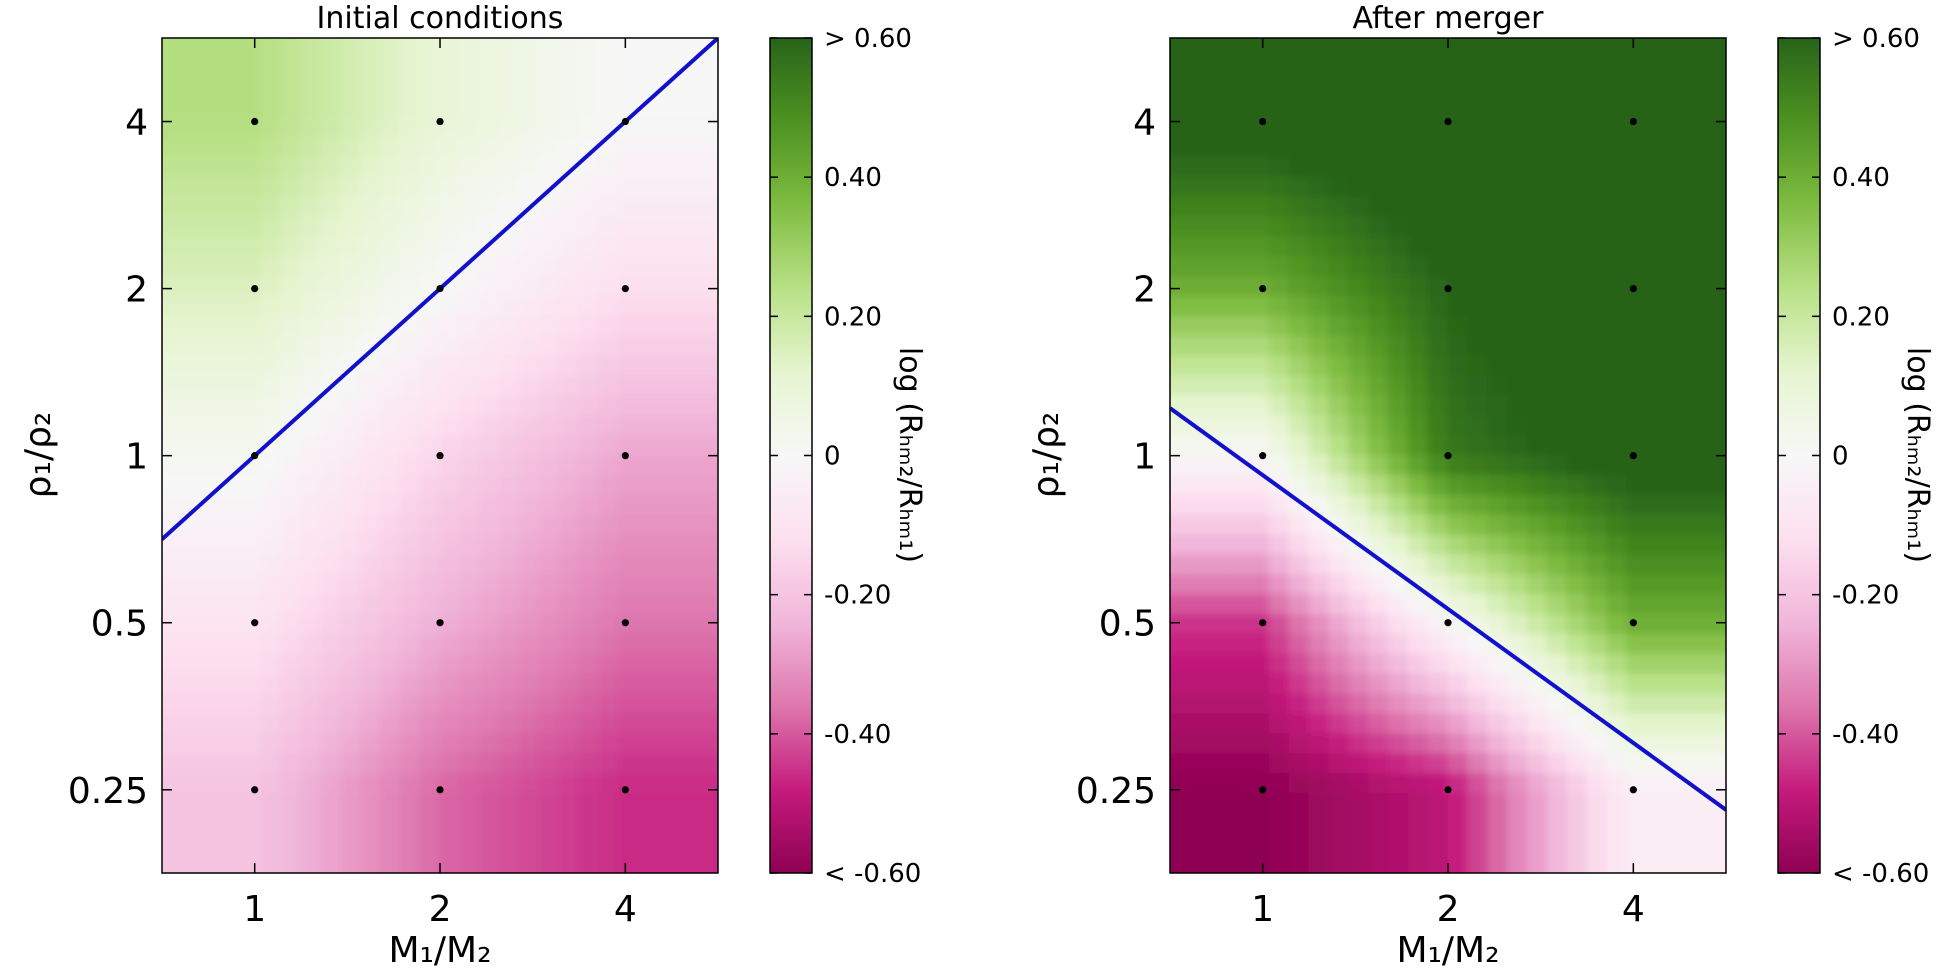 The image size is (1949, 974). Describe the element at coordinates (1448, 609) in the screenshot. I see `zero-contour-line` at that location.